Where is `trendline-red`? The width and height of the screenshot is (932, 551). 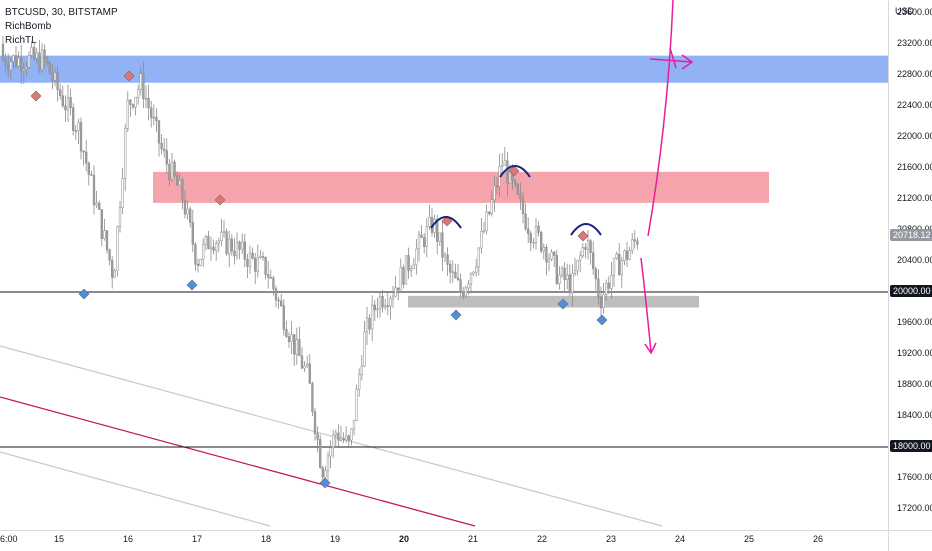
trendline-red is located at coordinates (238, 461).